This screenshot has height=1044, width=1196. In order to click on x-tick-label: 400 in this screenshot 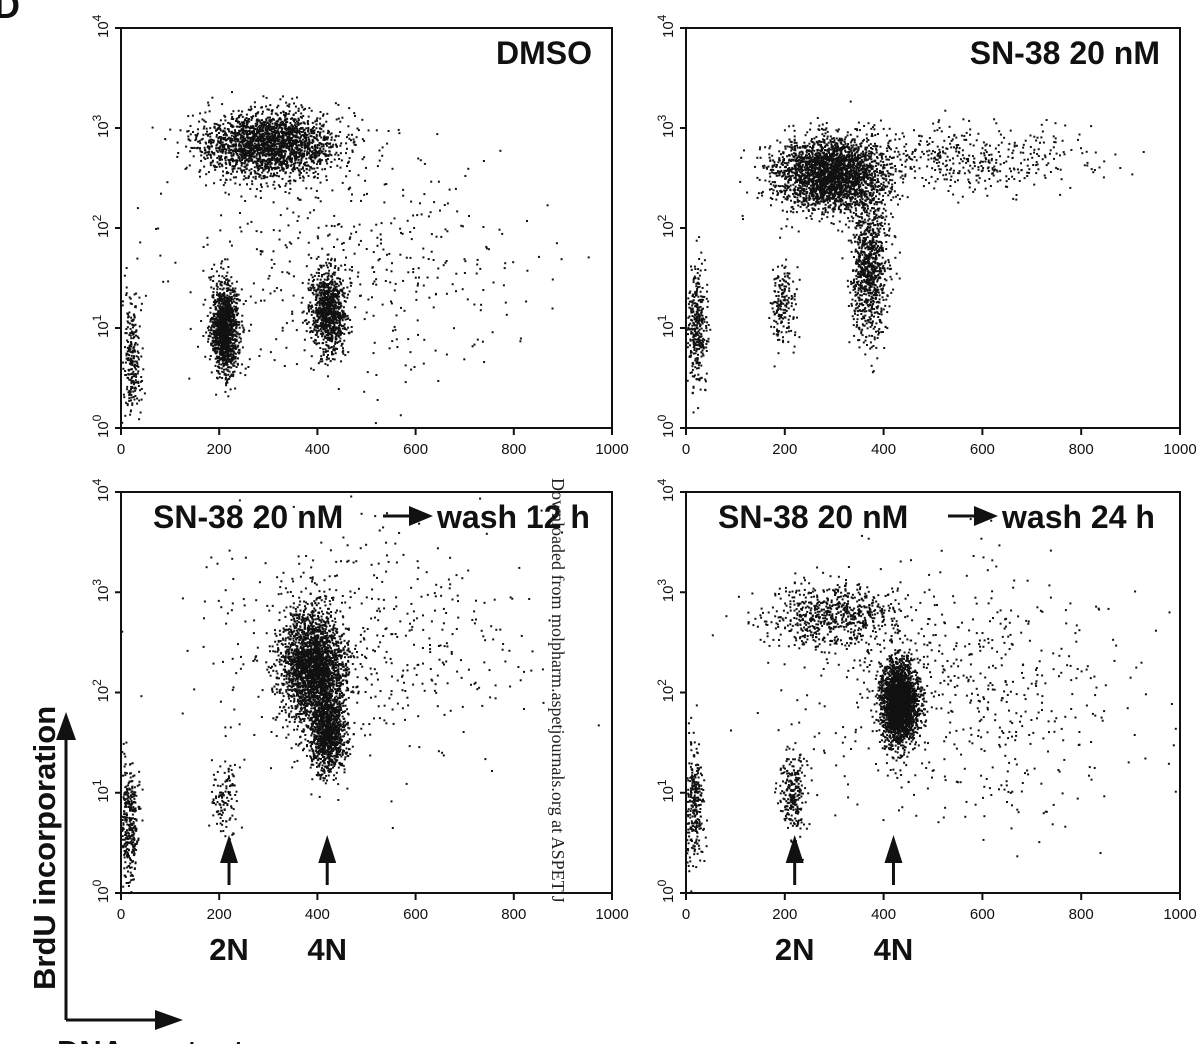, I will do `click(317, 449)`.